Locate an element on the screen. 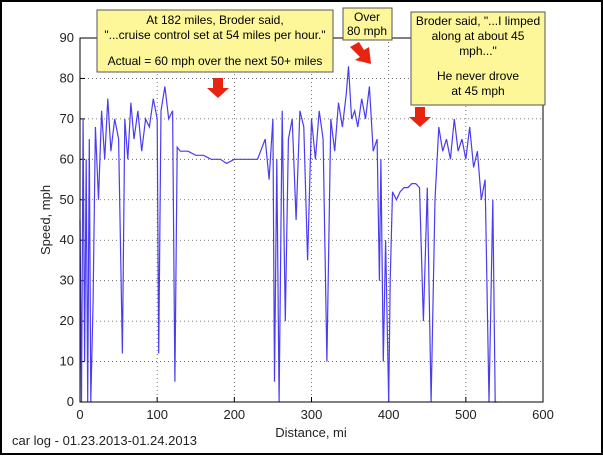 The width and height of the screenshot is (603, 460). y-tick-label: 0 is located at coordinates (70, 401).